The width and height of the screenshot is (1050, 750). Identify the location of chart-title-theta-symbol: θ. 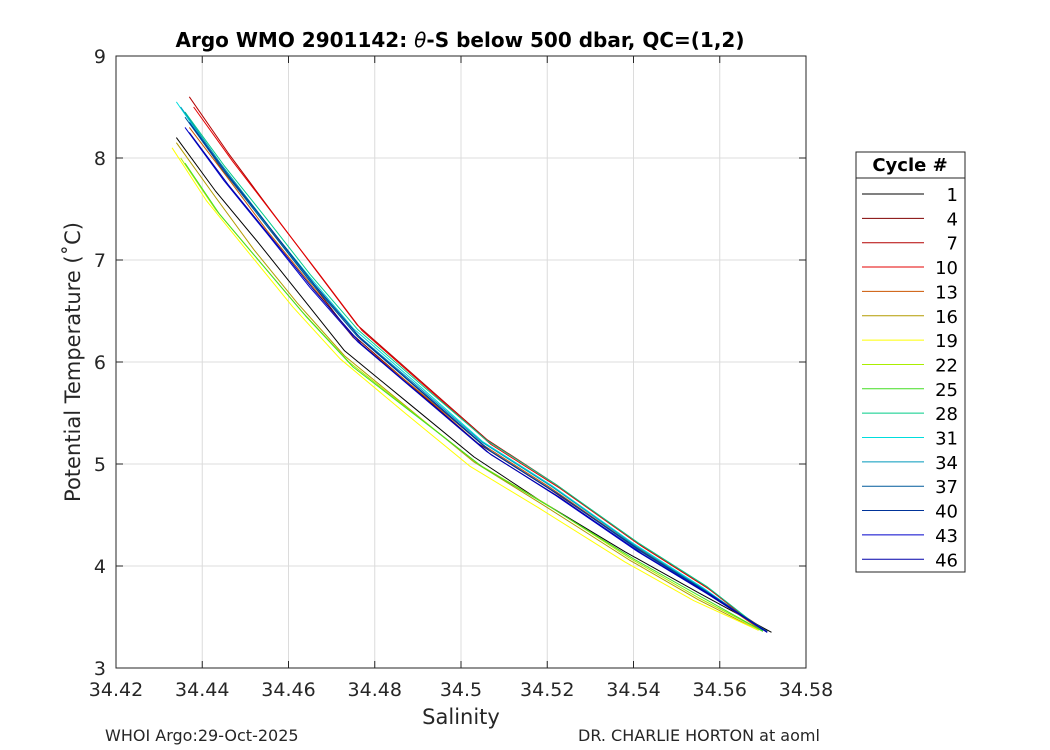
(420, 40).